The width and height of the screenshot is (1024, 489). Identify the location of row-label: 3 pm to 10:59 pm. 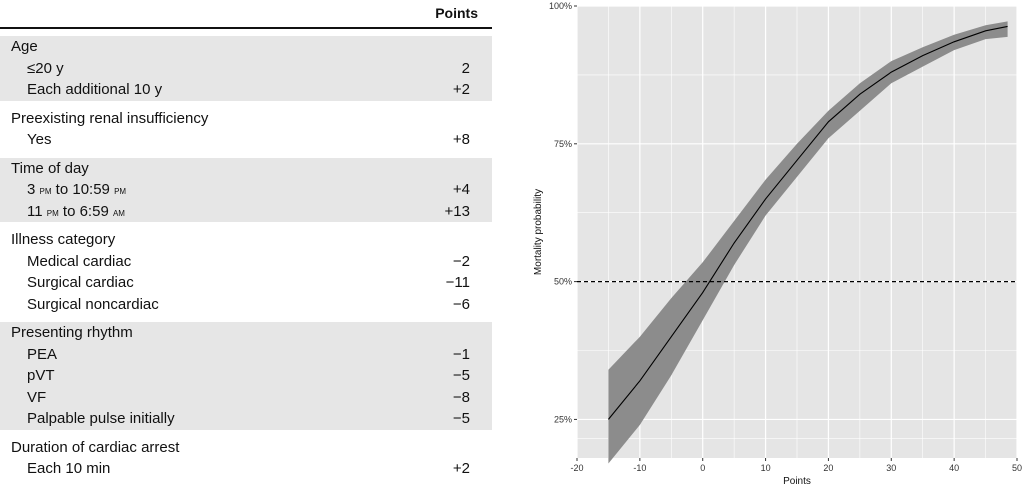
(76, 190).